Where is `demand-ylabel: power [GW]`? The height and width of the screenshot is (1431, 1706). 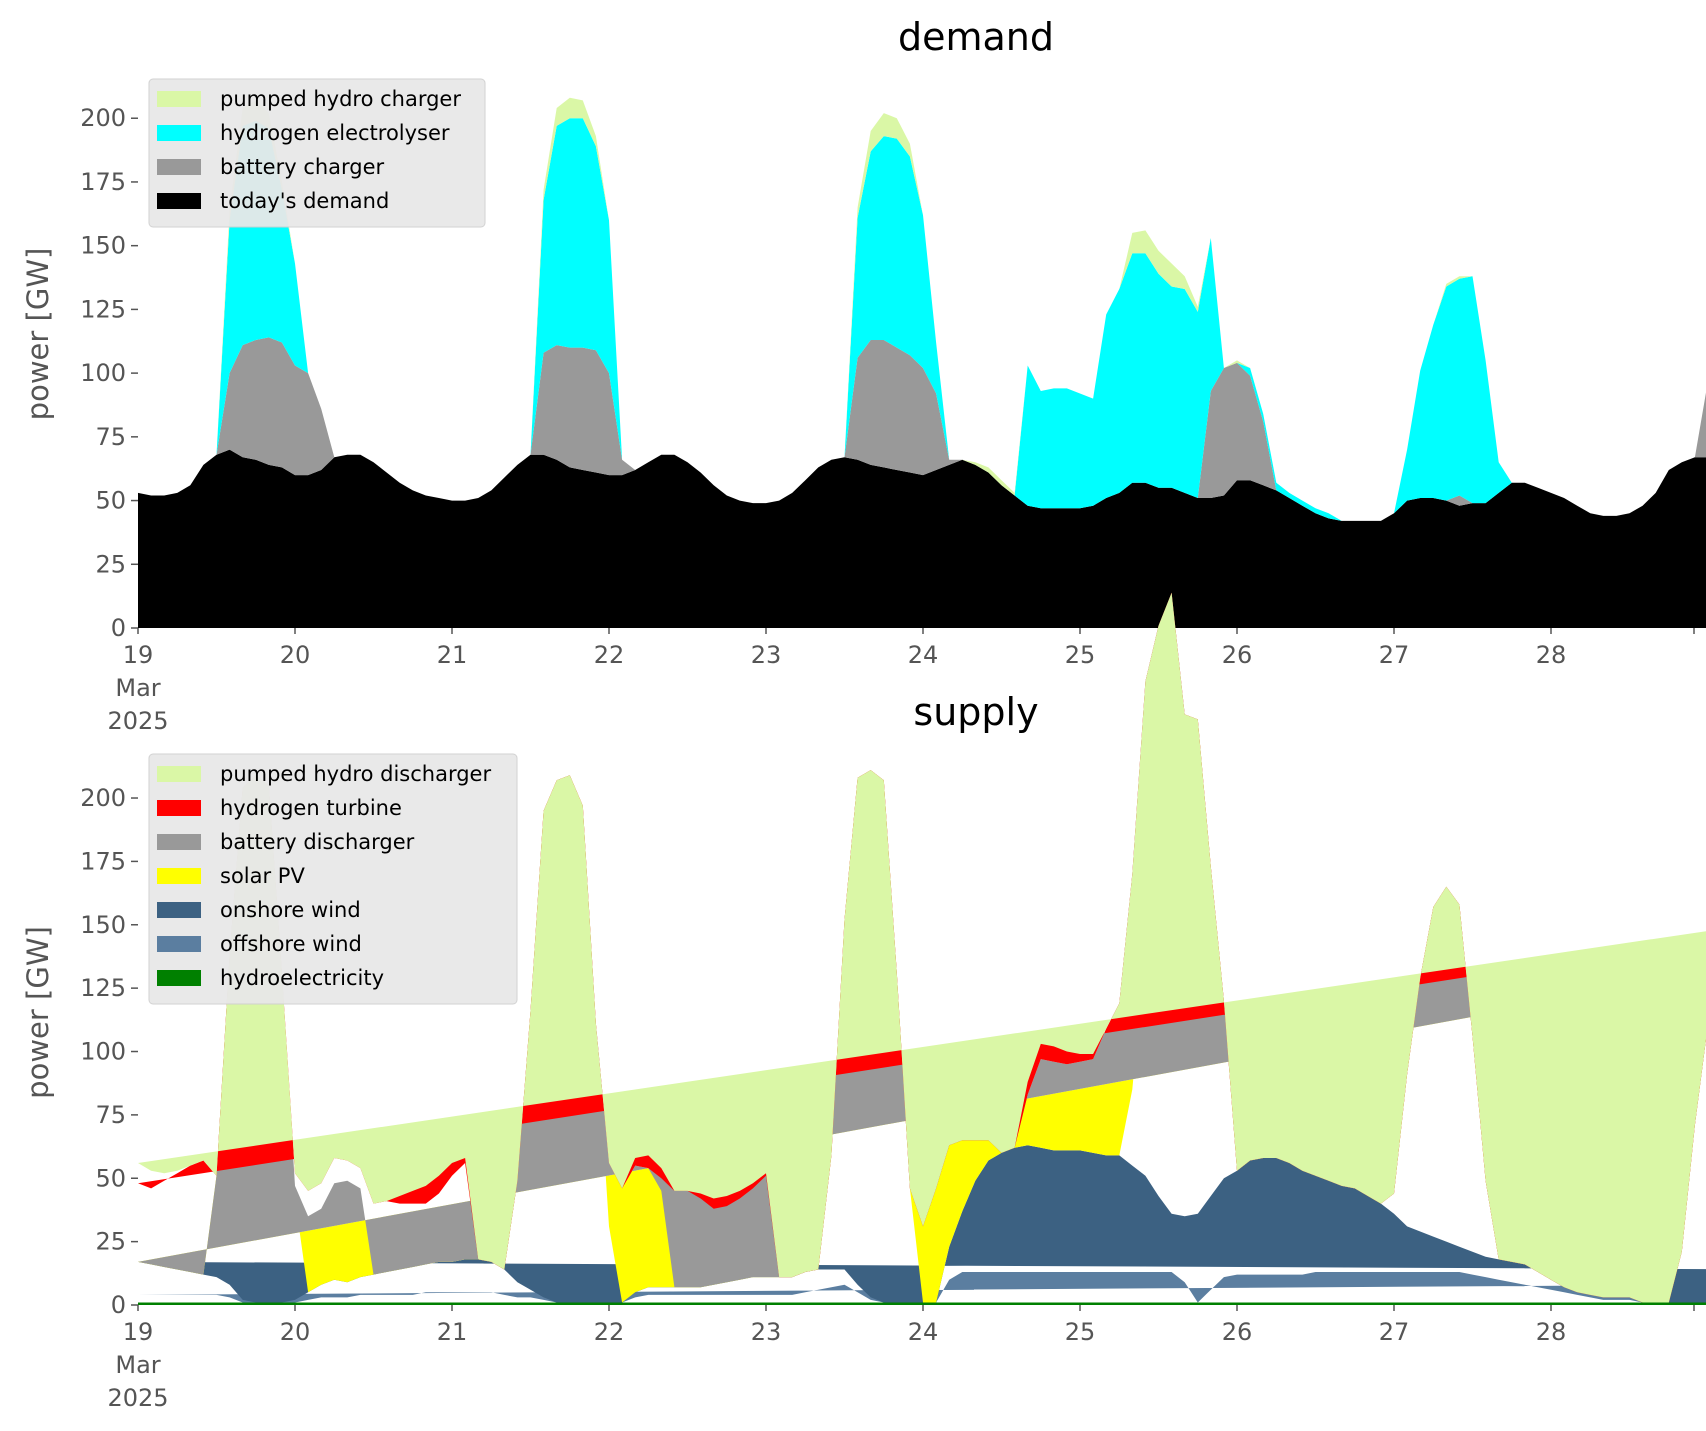 demand-ylabel: power [GW] is located at coordinates (38, 334).